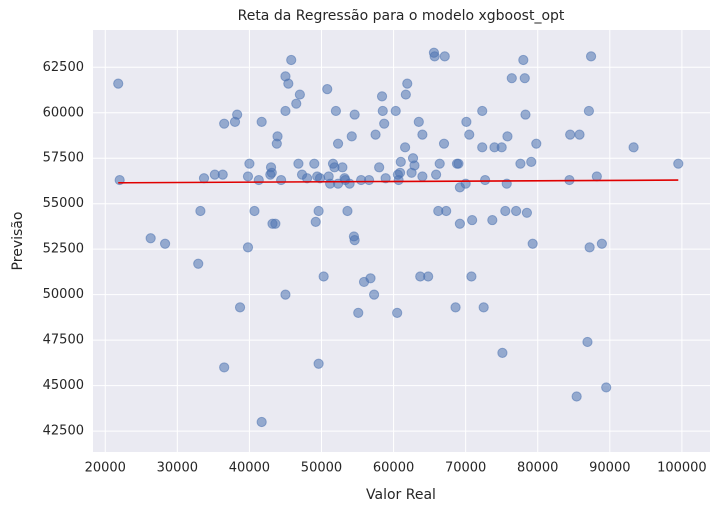 This screenshot has width=721, height=516. I want to click on x-tick-label: 70000, so click(465, 468).